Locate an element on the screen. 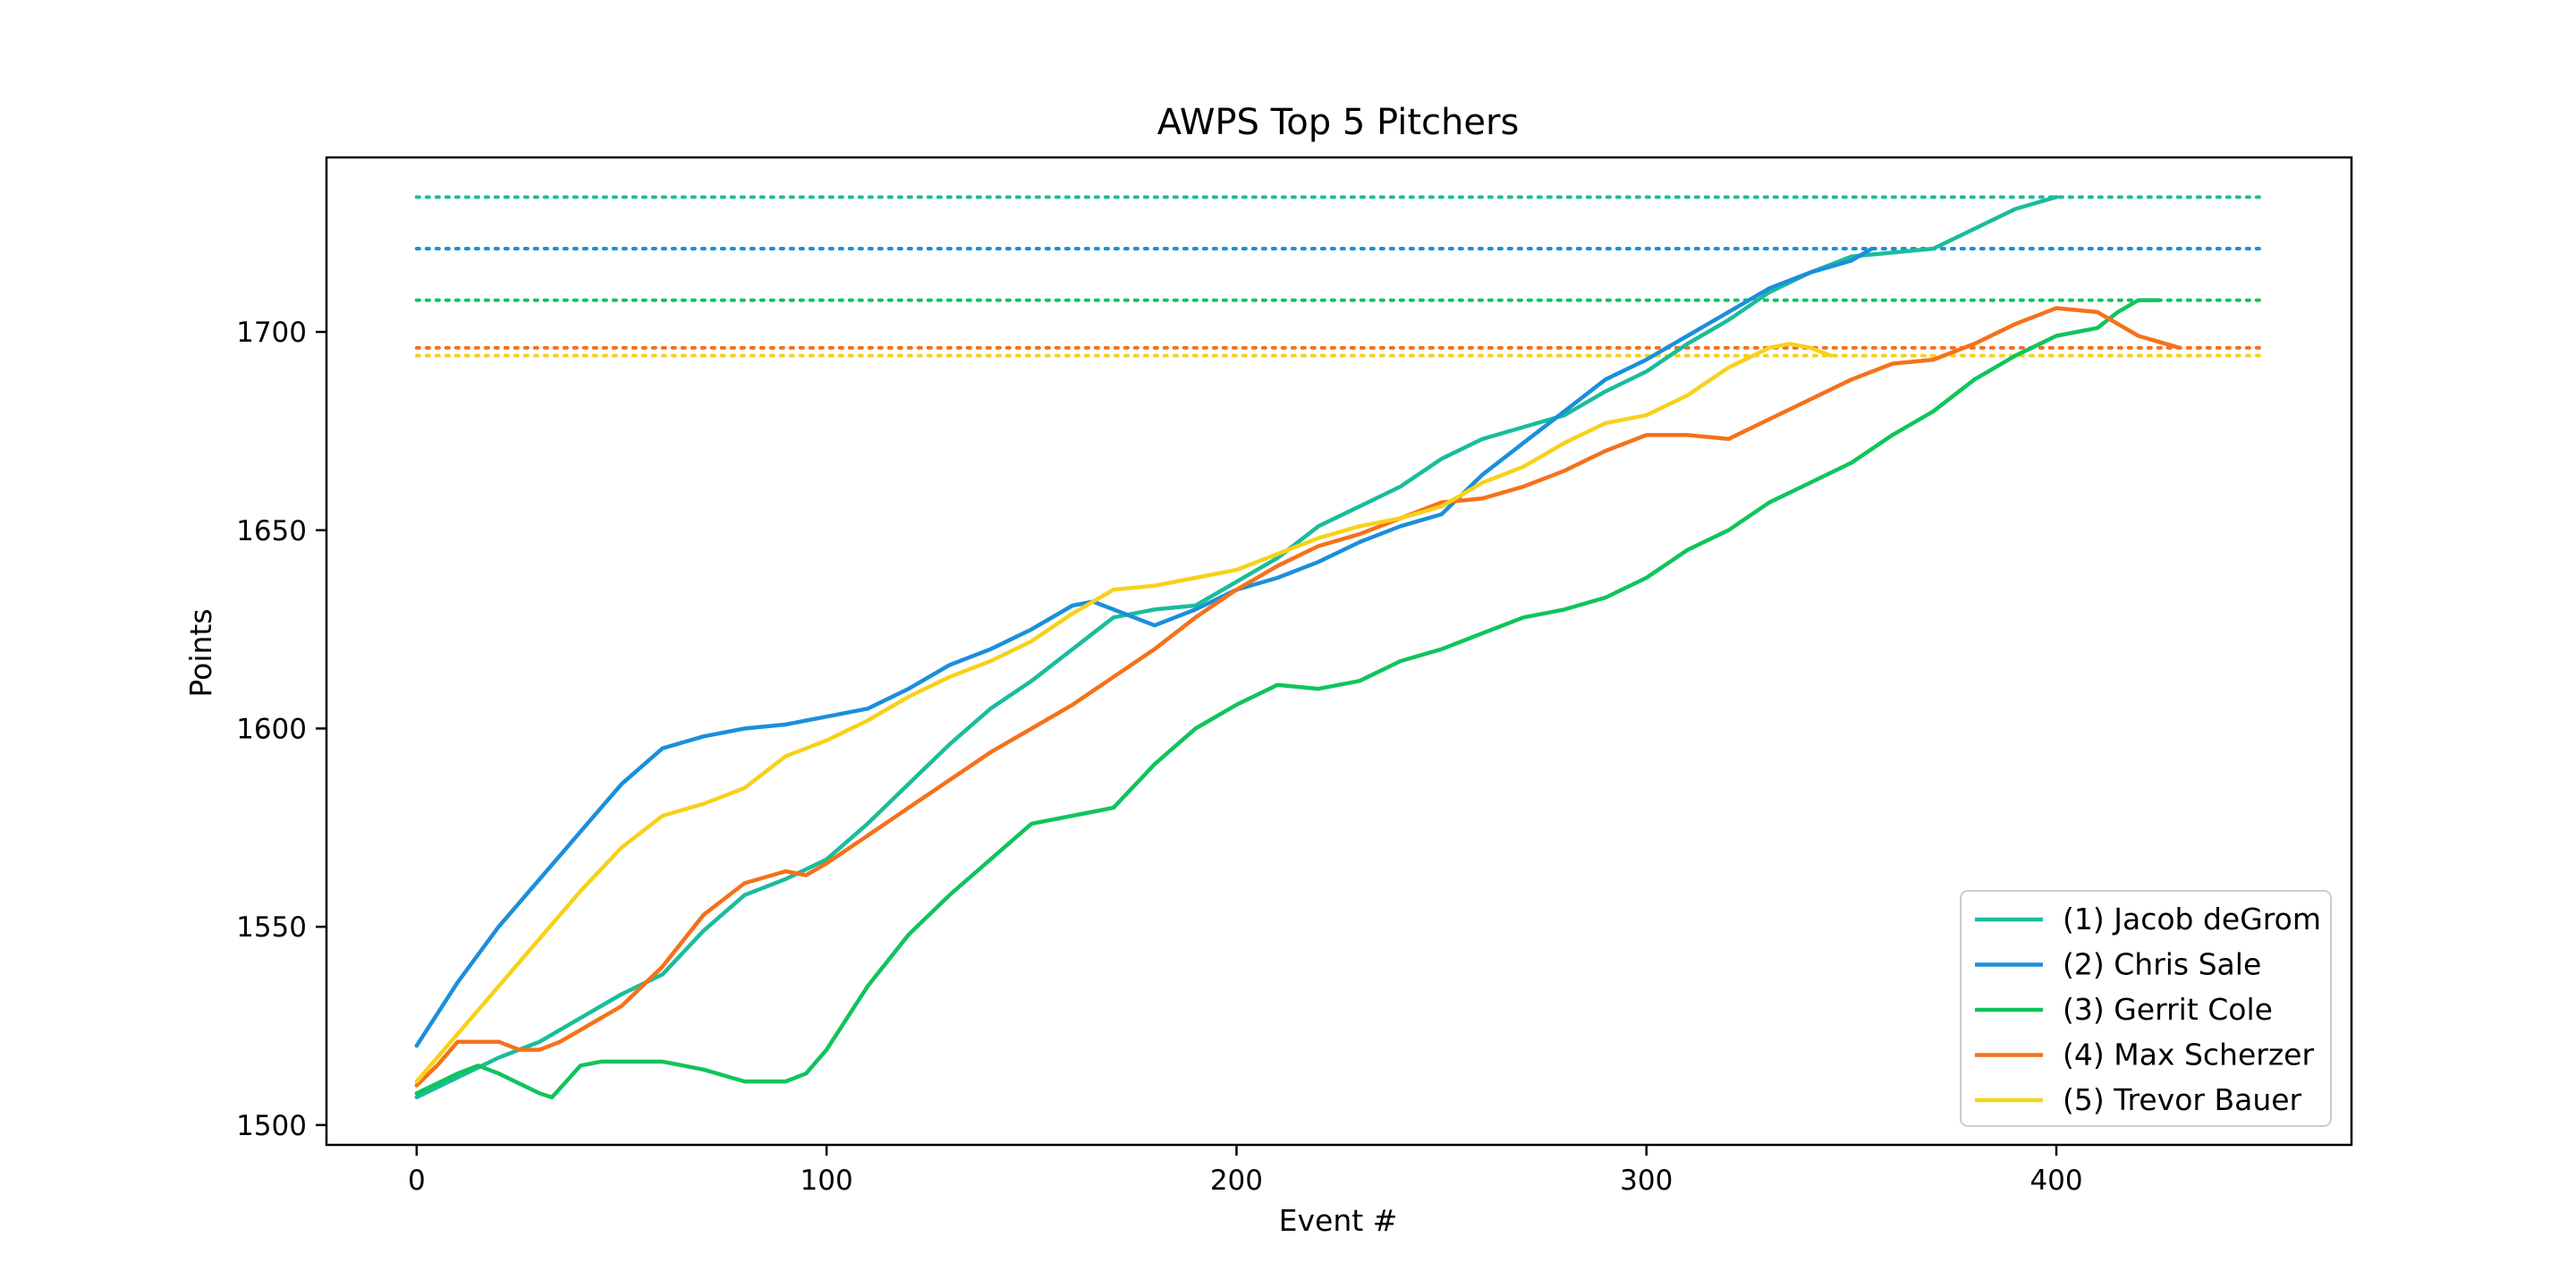 The image size is (2576, 1288). legend-label: (5) Trevor Bauer is located at coordinates (2182, 1099).